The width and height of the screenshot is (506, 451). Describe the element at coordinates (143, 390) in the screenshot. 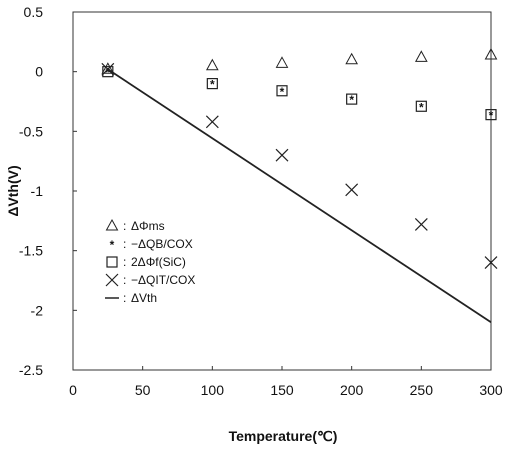

I see `x-tick-label: 50` at that location.